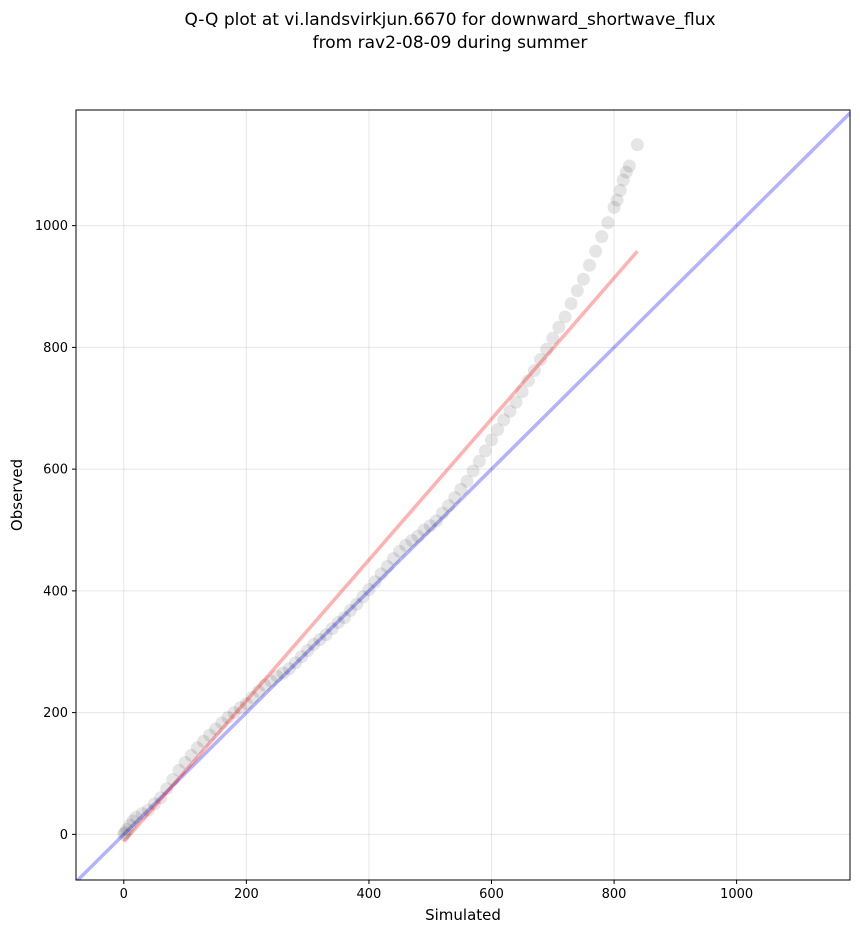 The height and width of the screenshot is (934, 860). Describe the element at coordinates (51, 226) in the screenshot. I see `y-tick-label: 1000` at that location.